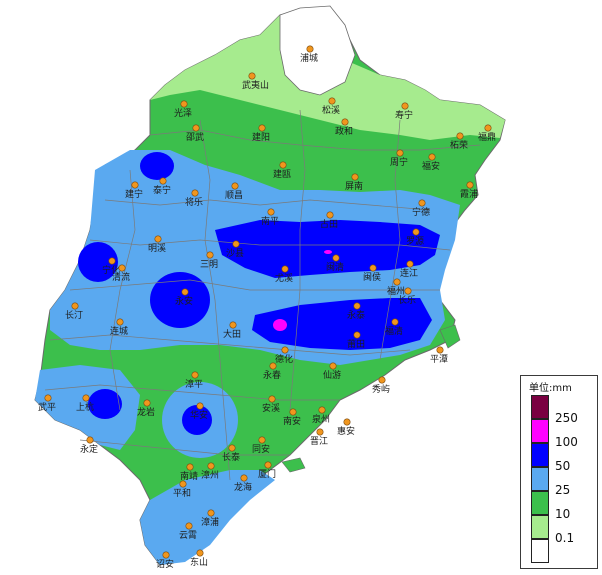 This screenshot has height=575, width=602. Describe the element at coordinates (111, 270) in the screenshot. I see `city-label: 宁化` at that location.